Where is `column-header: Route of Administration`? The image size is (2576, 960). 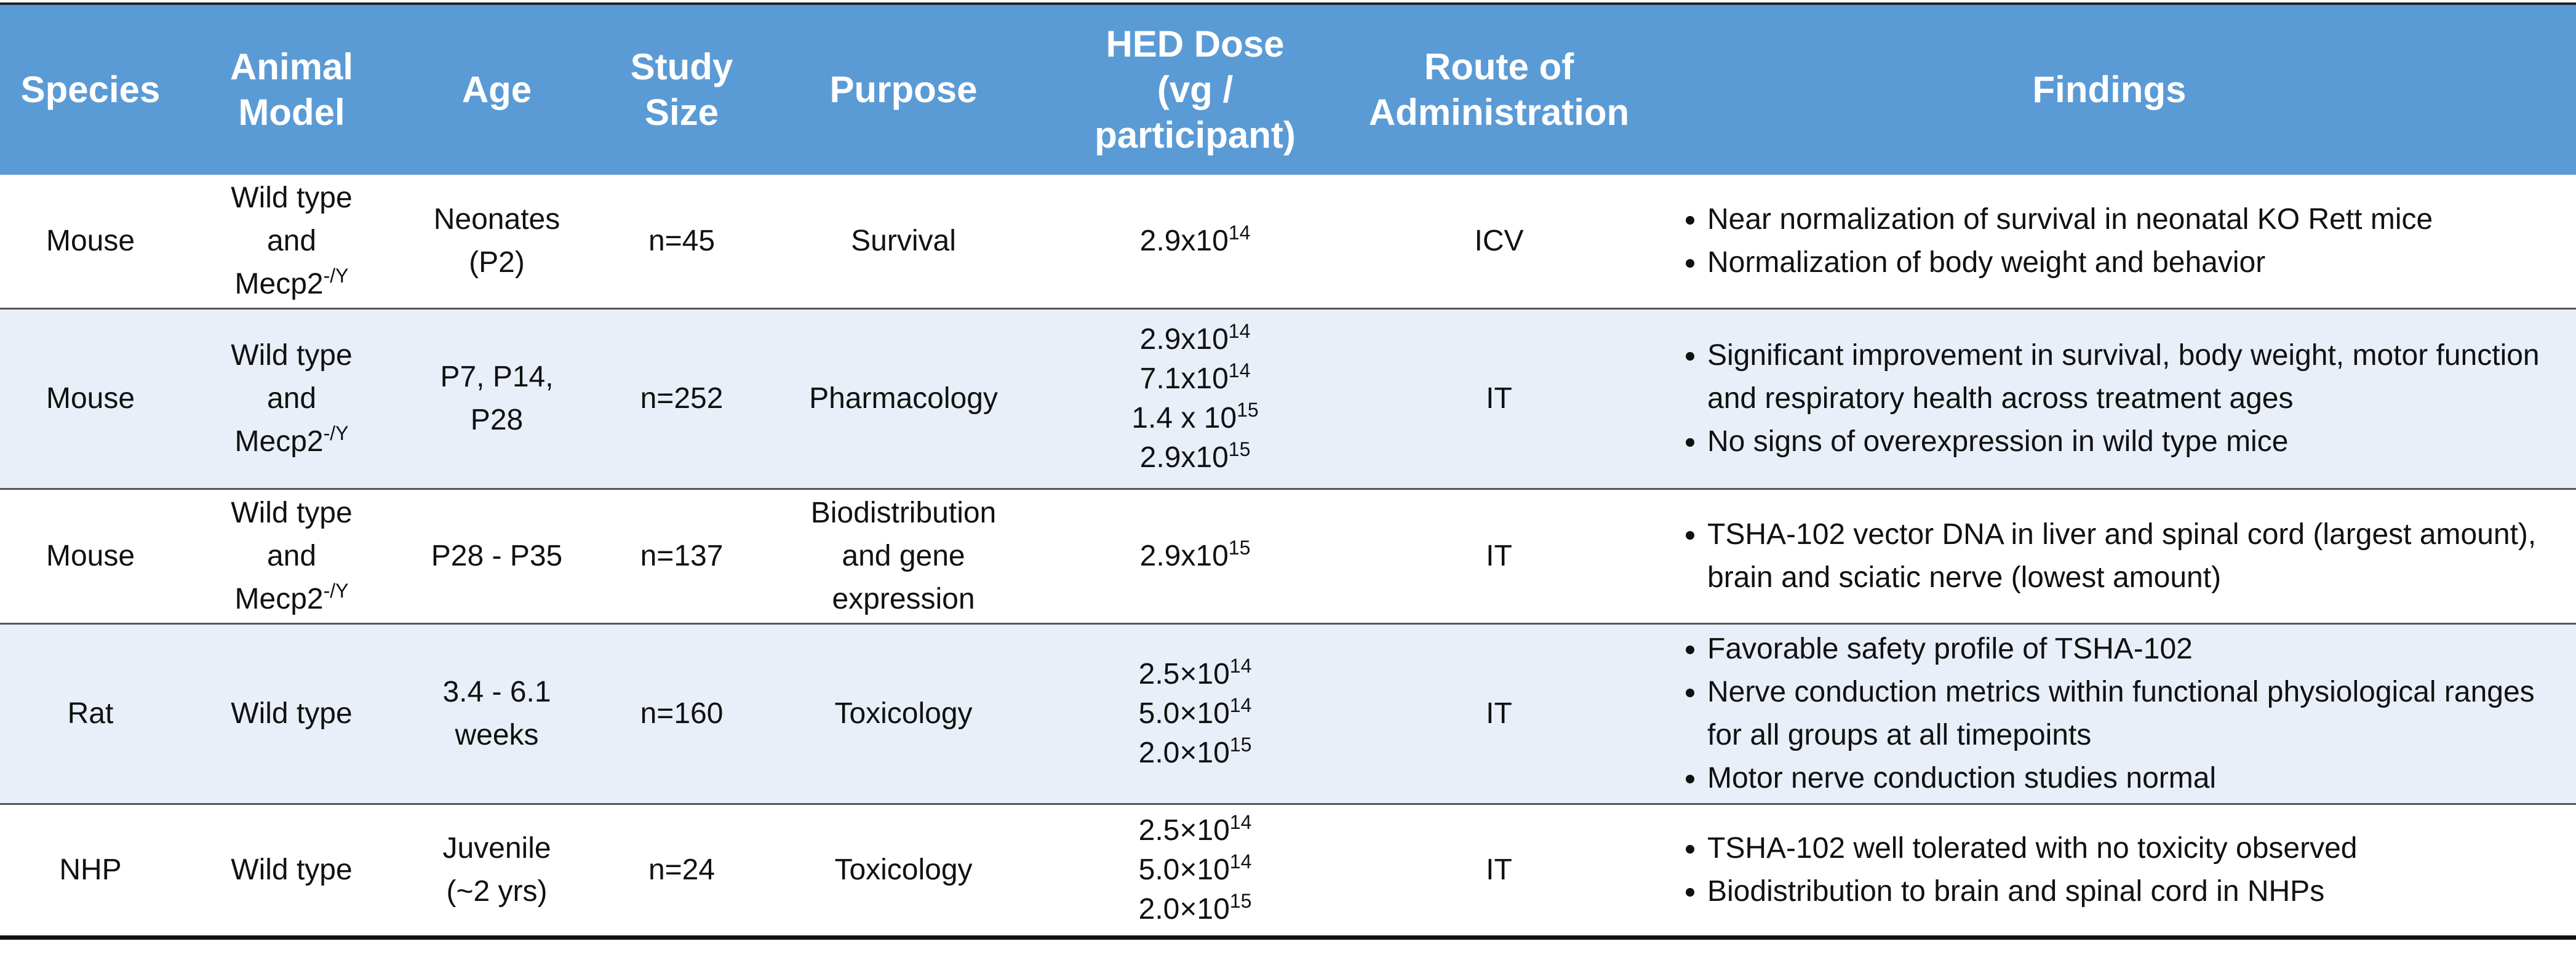
column-header: Route of Administration is located at coordinates (1499, 88).